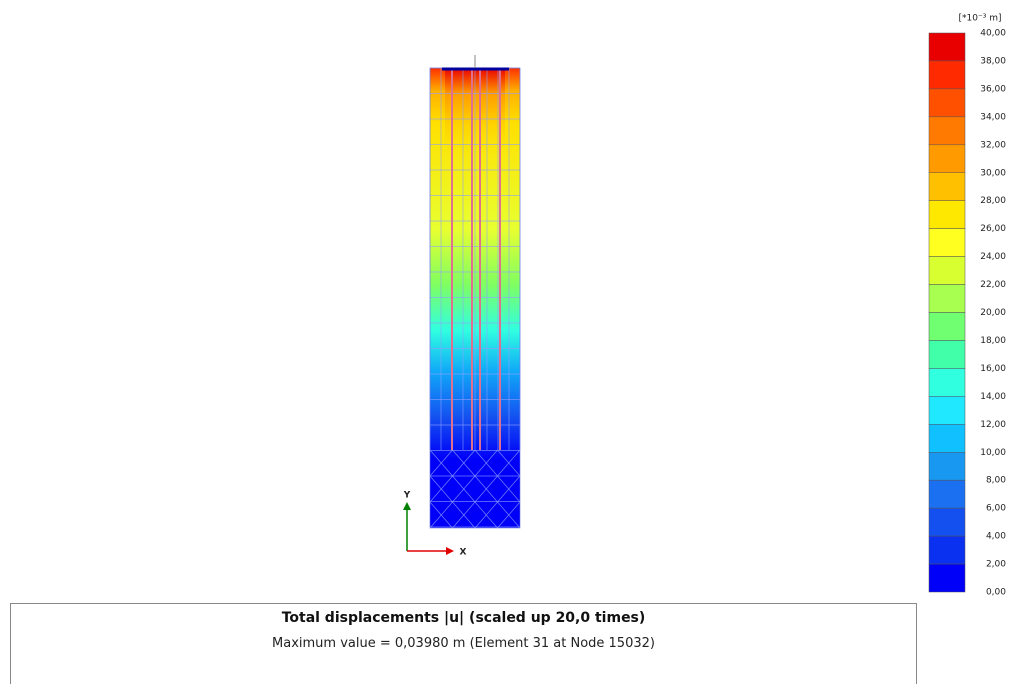  I want to click on y-label: Y, so click(407, 496).